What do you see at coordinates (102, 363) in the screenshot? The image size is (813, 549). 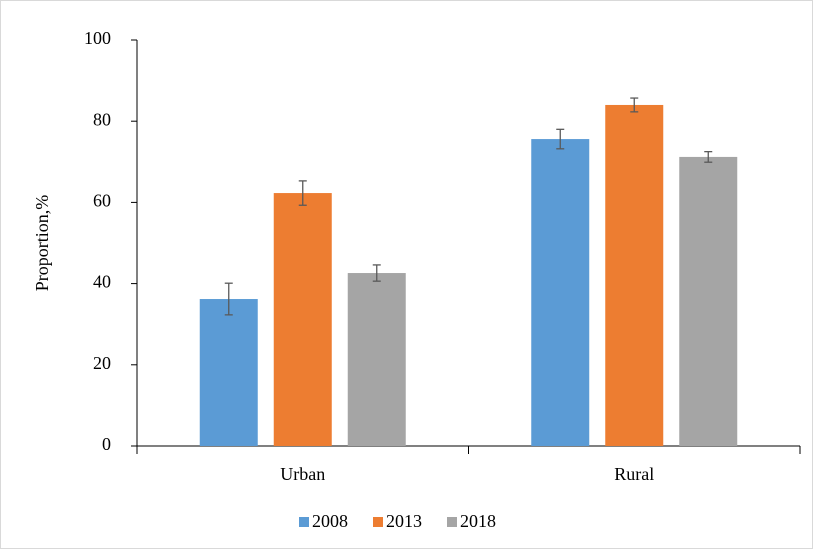 I see `y-tick-label: 20` at bounding box center [102, 363].